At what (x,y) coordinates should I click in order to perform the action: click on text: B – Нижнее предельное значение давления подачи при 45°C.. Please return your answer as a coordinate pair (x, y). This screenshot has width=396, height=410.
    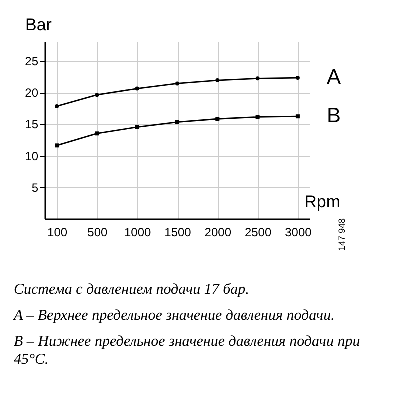
    Looking at the image, I should click on (188, 351).